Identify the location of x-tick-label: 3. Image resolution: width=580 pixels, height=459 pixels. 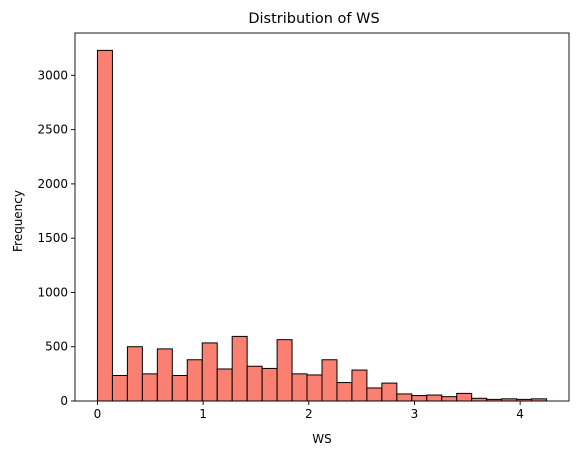
(415, 414).